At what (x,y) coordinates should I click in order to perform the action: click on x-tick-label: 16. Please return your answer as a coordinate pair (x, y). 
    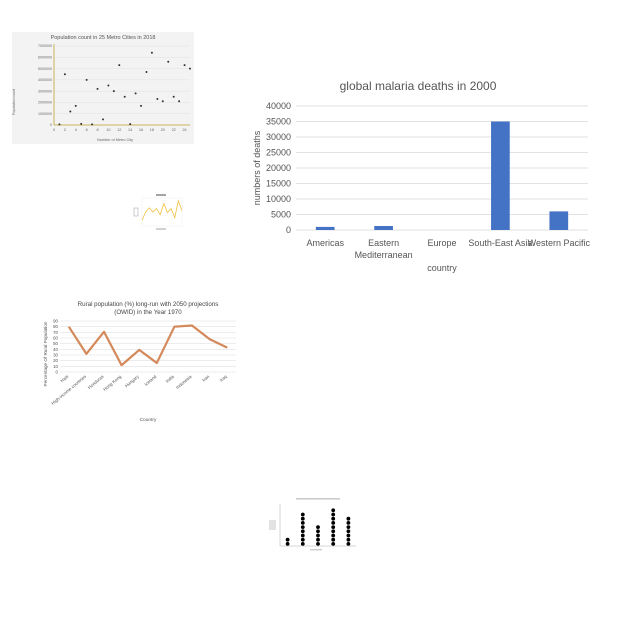
    Looking at the image, I should click on (141, 130).